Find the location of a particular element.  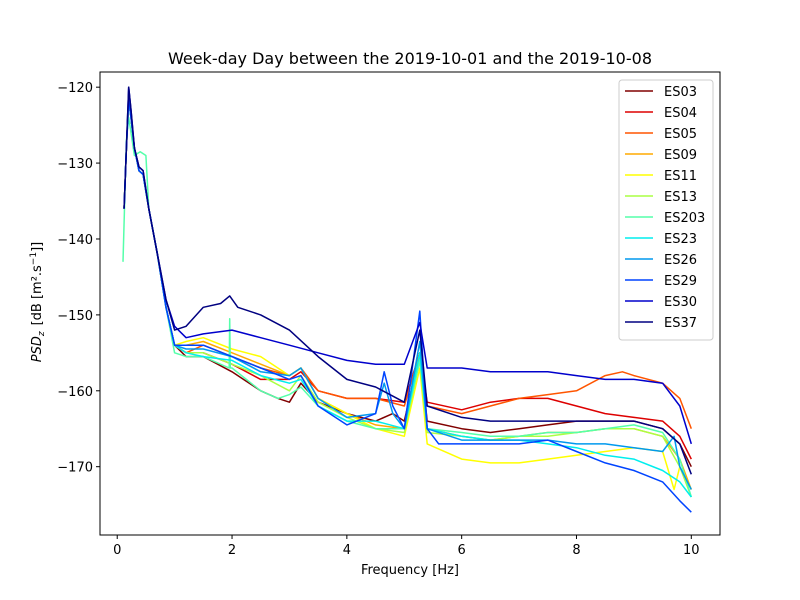

legend-label-es26: ES26 is located at coordinates (680, 260).